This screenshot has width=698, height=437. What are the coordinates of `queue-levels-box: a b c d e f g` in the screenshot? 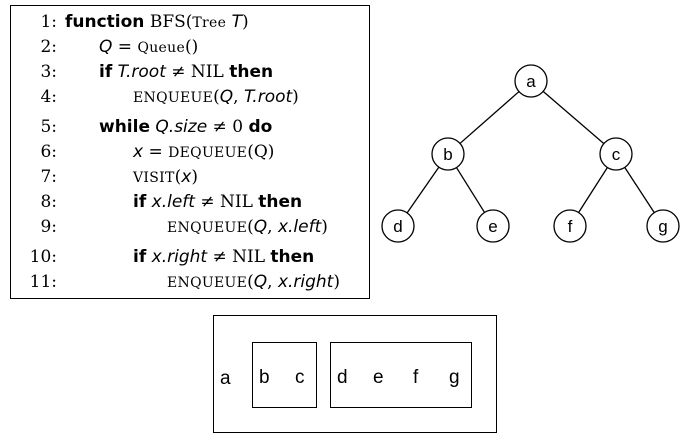 It's located at (355, 374).